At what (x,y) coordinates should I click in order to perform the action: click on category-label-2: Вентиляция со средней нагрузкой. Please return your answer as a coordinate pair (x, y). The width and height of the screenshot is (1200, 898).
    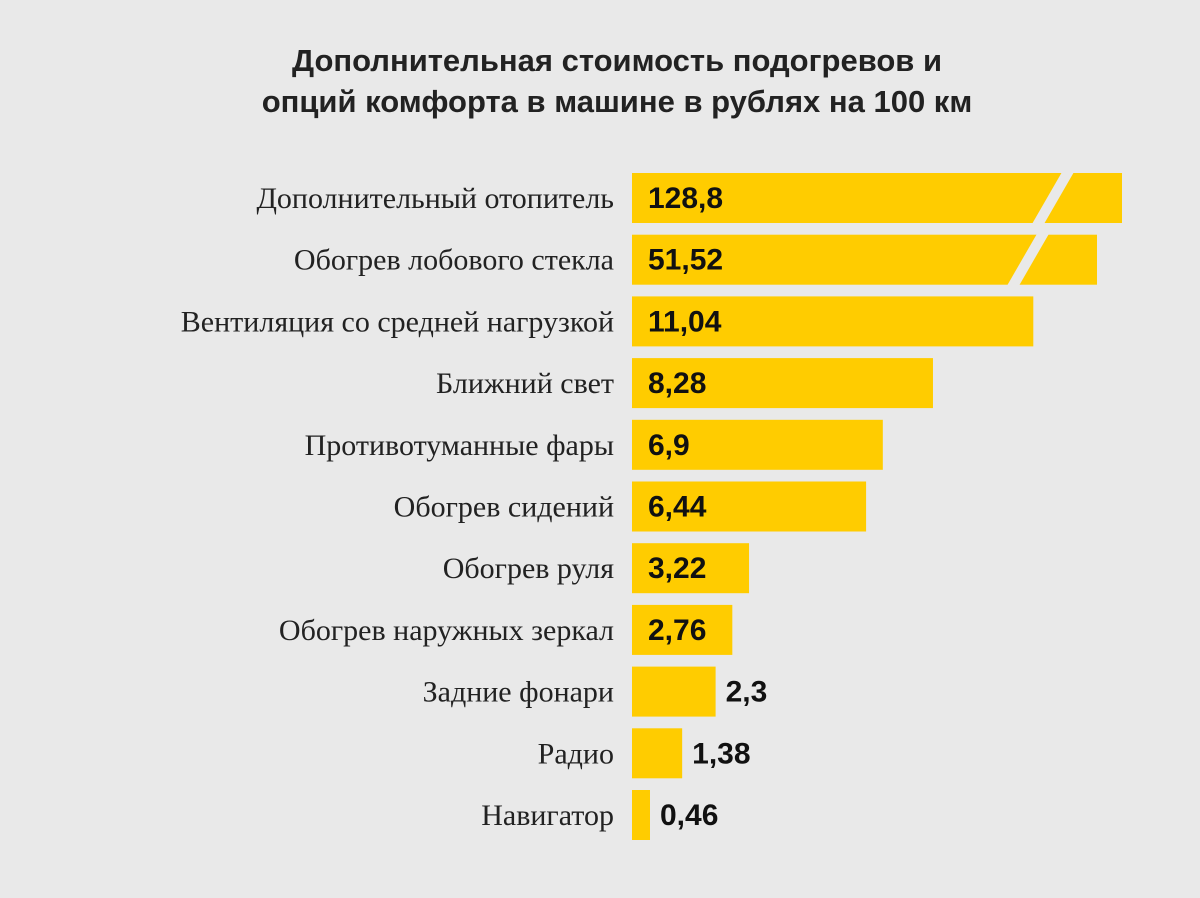
    Looking at the image, I should click on (397, 321).